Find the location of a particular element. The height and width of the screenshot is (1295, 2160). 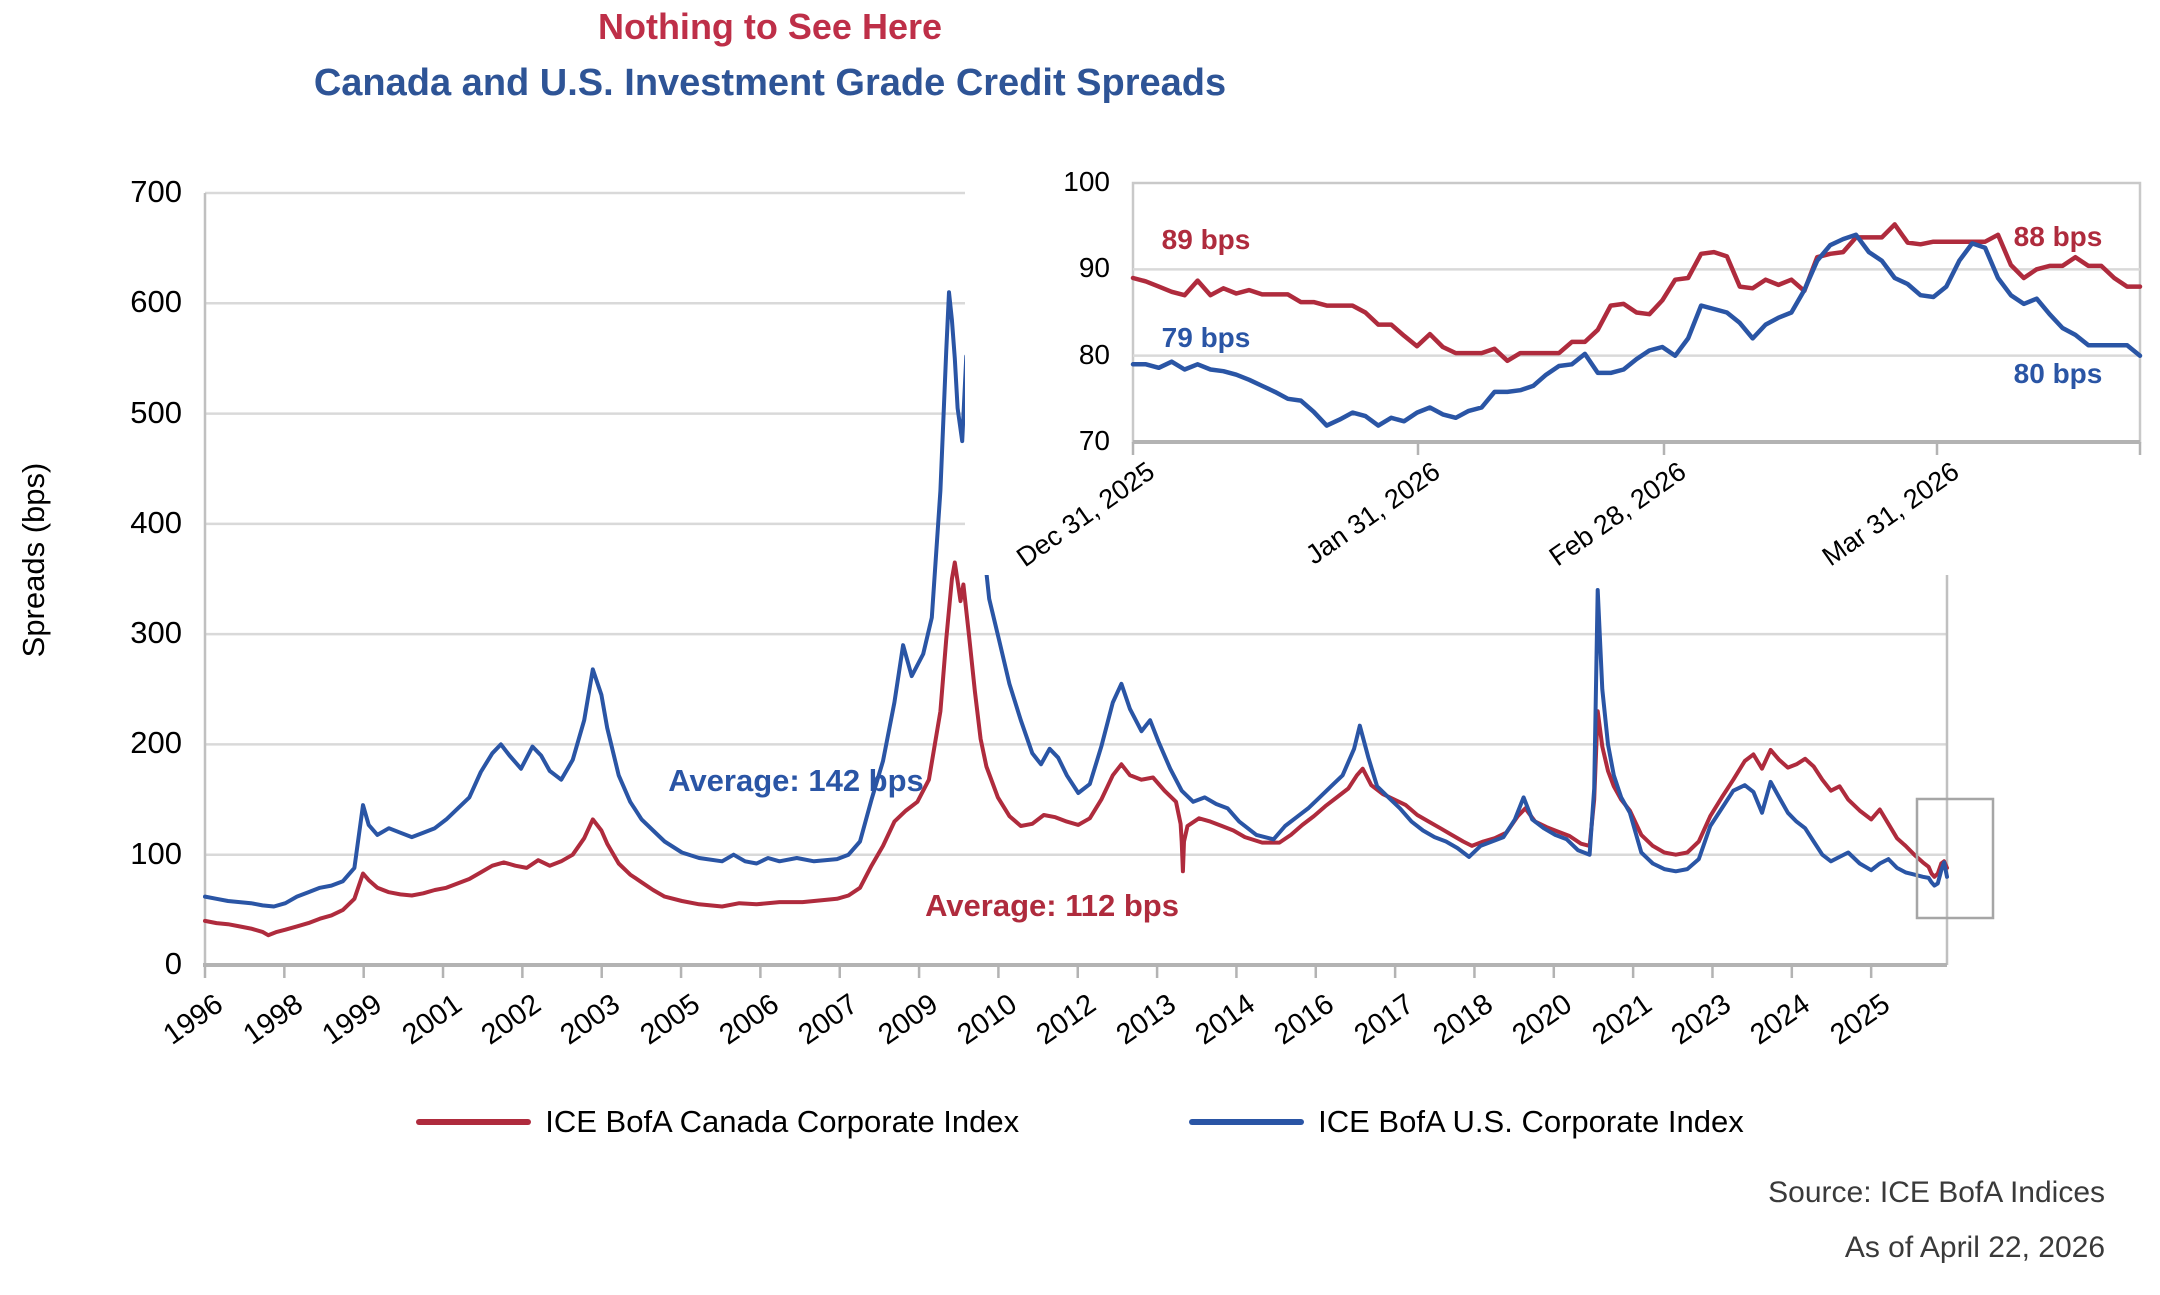

as-of-date-line: As of April 22, 2026 is located at coordinates (1974, 1247).